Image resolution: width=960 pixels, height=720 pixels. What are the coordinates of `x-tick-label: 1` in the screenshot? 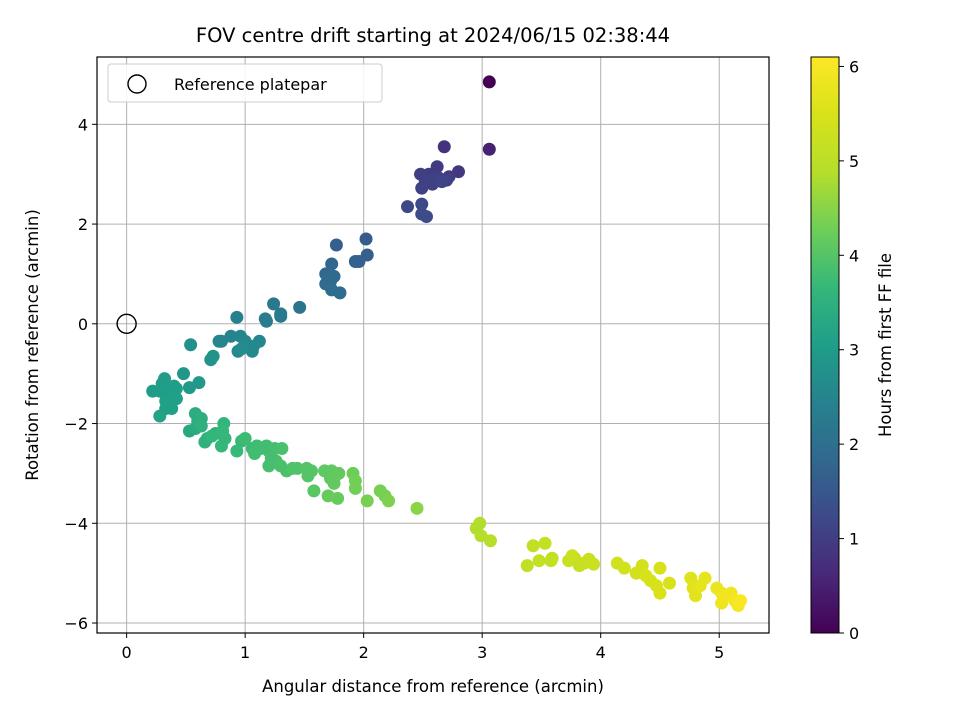 It's located at (245, 652).